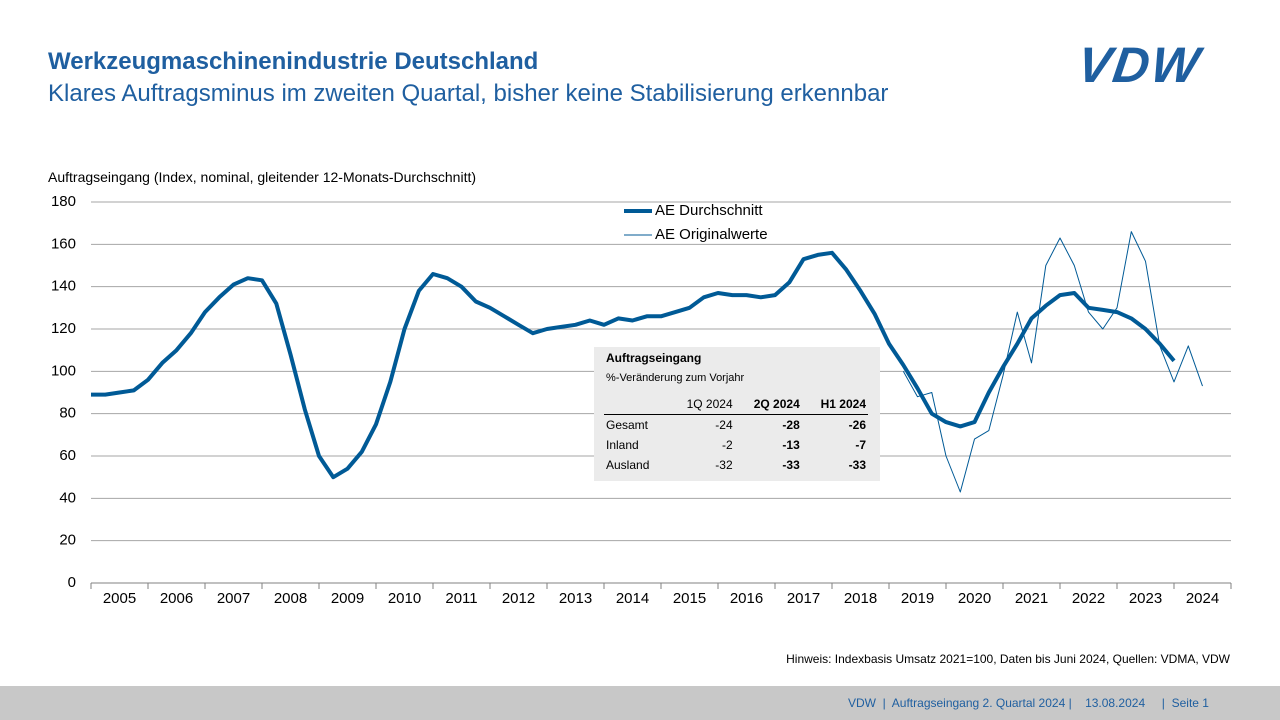  Describe the element at coordinates (1115, 703) in the screenshot. I see `footer-item: 13.08.2024` at that location.